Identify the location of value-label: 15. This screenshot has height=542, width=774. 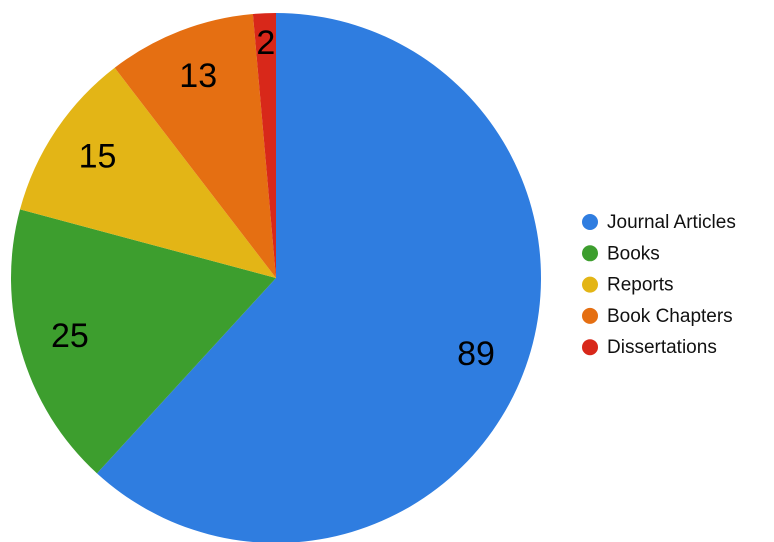
(98, 157).